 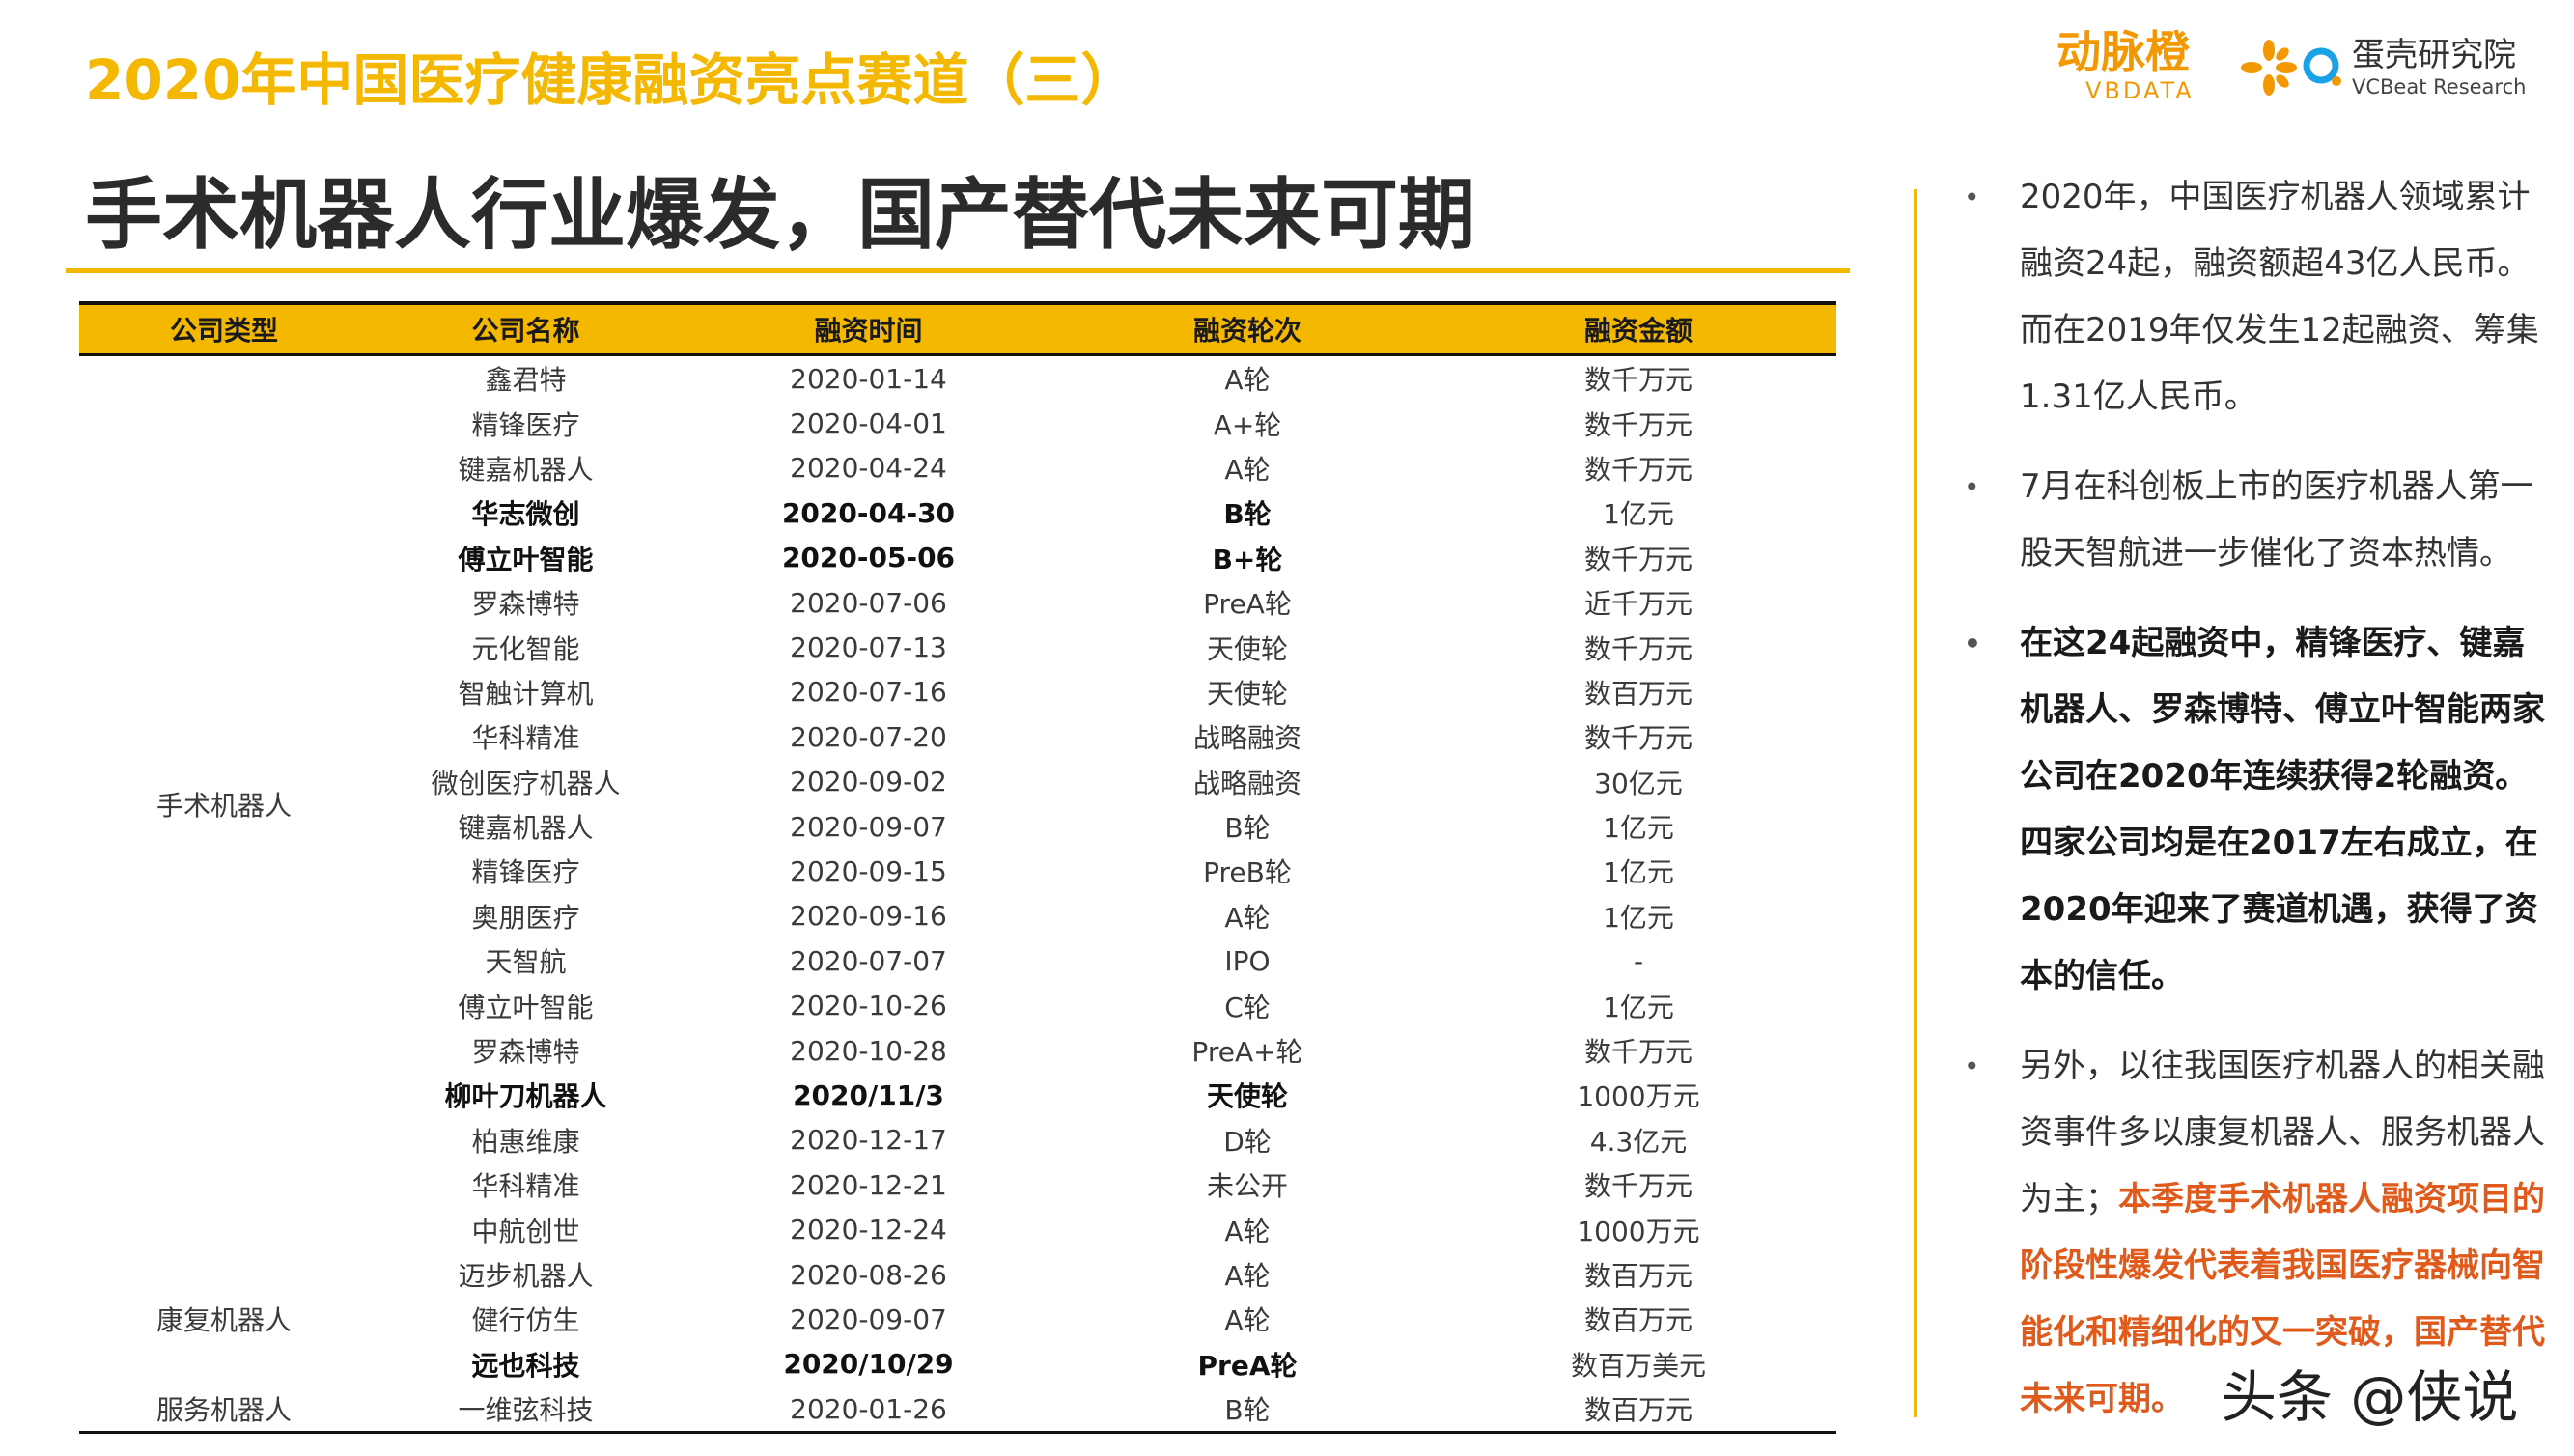 I want to click on table-row: 天智航 2020-07-07 IPO -, so click(x=957, y=961).